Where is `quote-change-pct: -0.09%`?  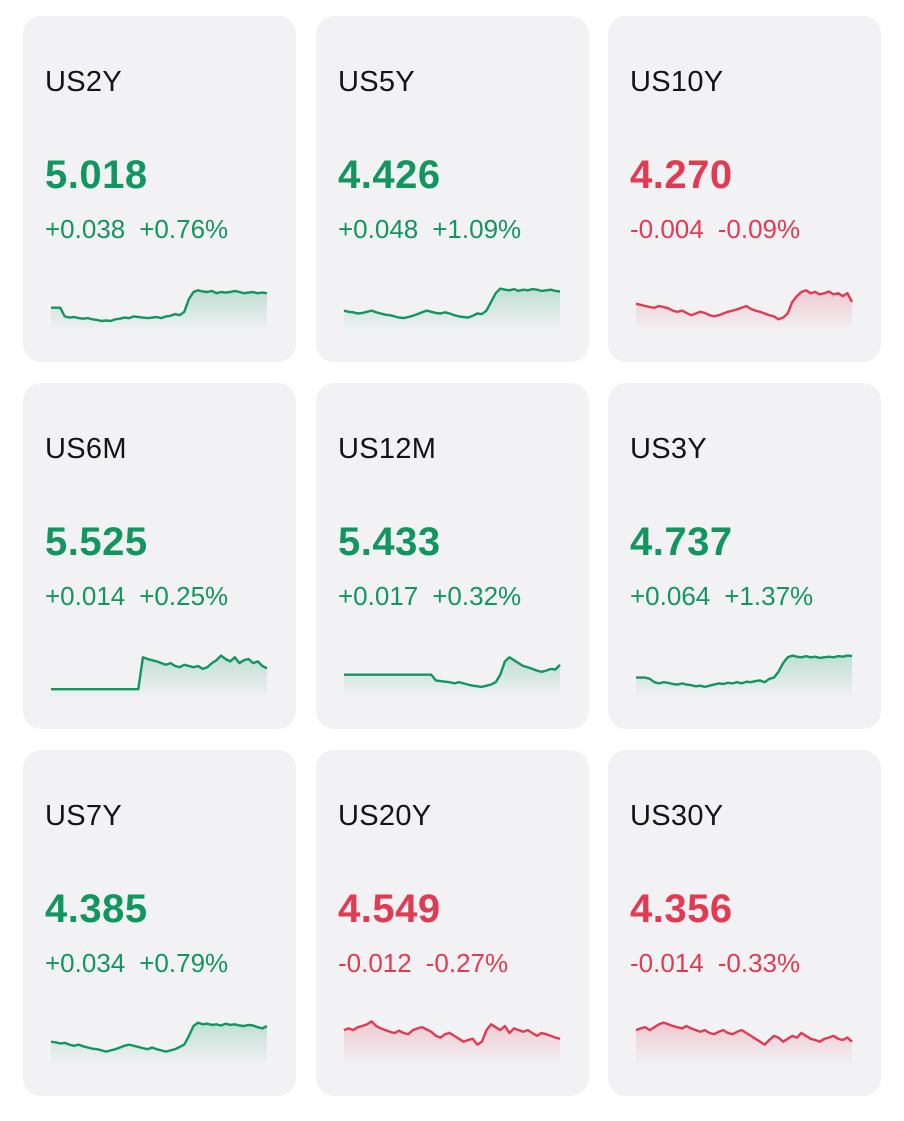 quote-change-pct: -0.09% is located at coordinates (759, 229).